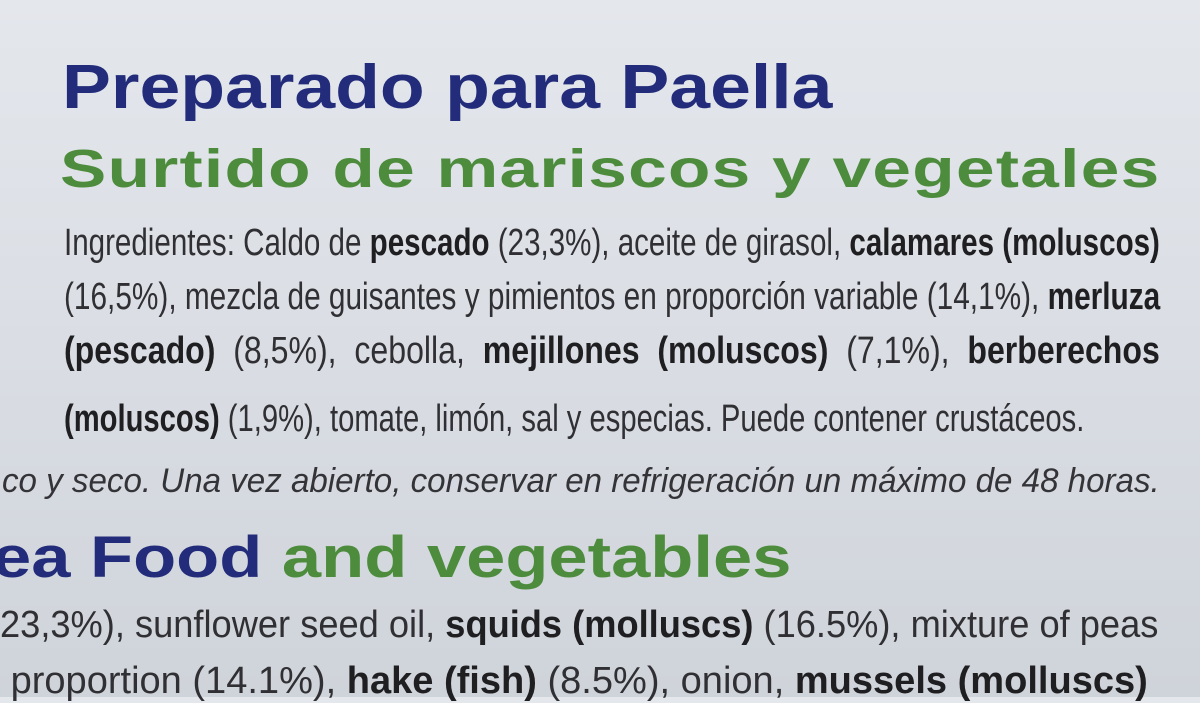  Describe the element at coordinates (1063, 351) in the screenshot. I see `bold-ingredient: berberechos` at that location.